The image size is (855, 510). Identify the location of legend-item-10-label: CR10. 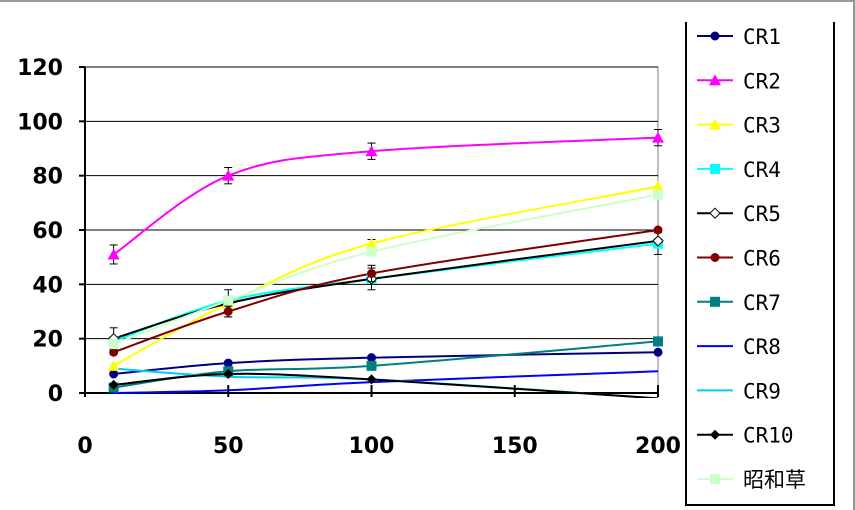
(768, 436).